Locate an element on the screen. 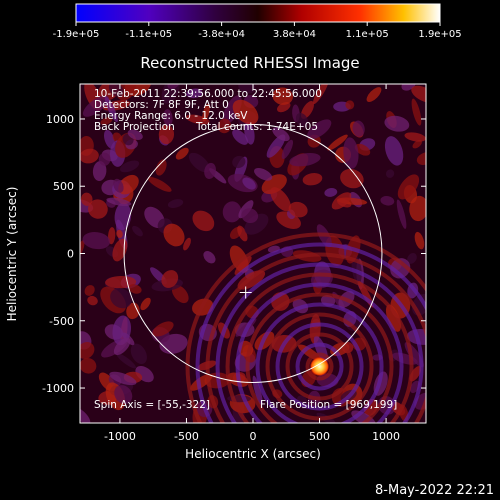 Image resolution: width=500 pixels, height=500 pixels. annotation-detectors: Detectors: 7F 8F 9F, Att 0 is located at coordinates (161, 105).